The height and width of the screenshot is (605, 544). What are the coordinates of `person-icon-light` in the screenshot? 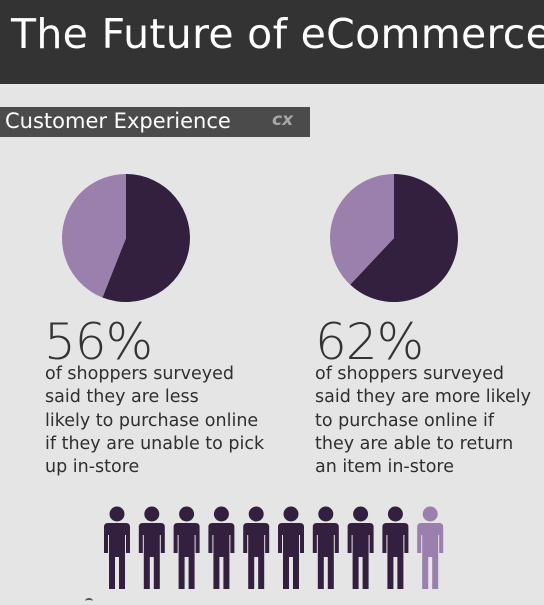 It's located at (430, 547).